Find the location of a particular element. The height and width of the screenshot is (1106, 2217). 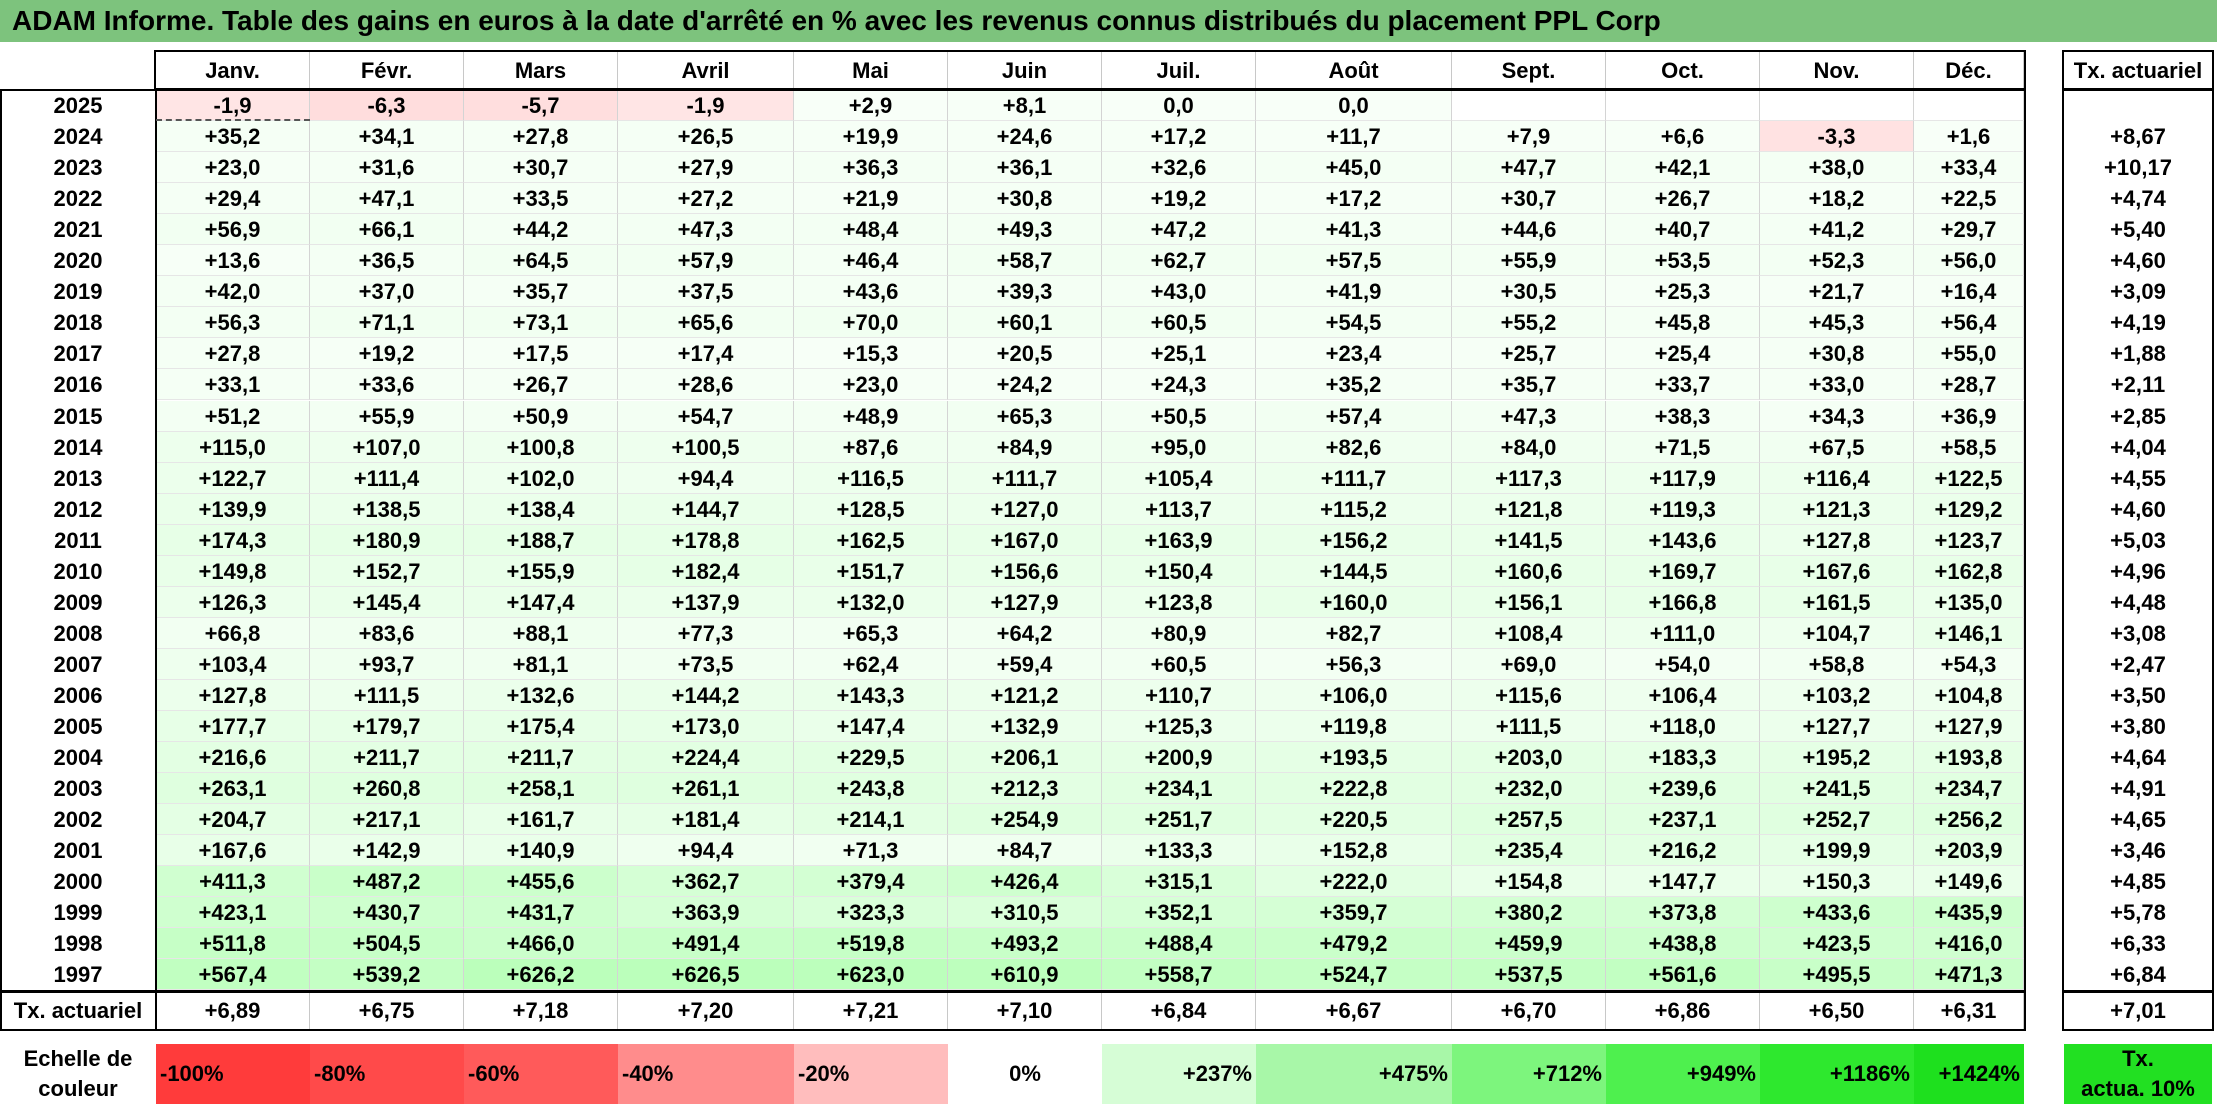

table-cell: +180,9 is located at coordinates (387, 540).